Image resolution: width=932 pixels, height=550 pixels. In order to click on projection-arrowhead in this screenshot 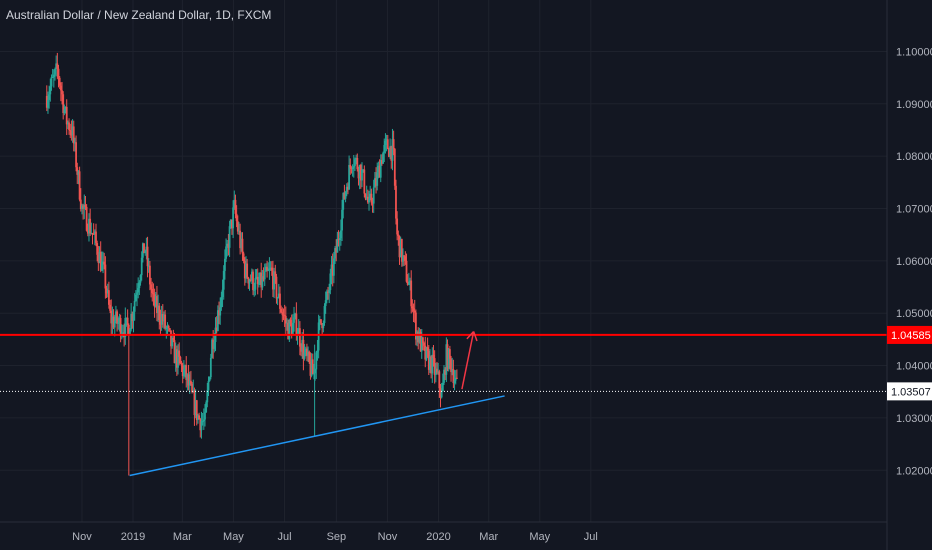, I will do `click(470, 335)`.